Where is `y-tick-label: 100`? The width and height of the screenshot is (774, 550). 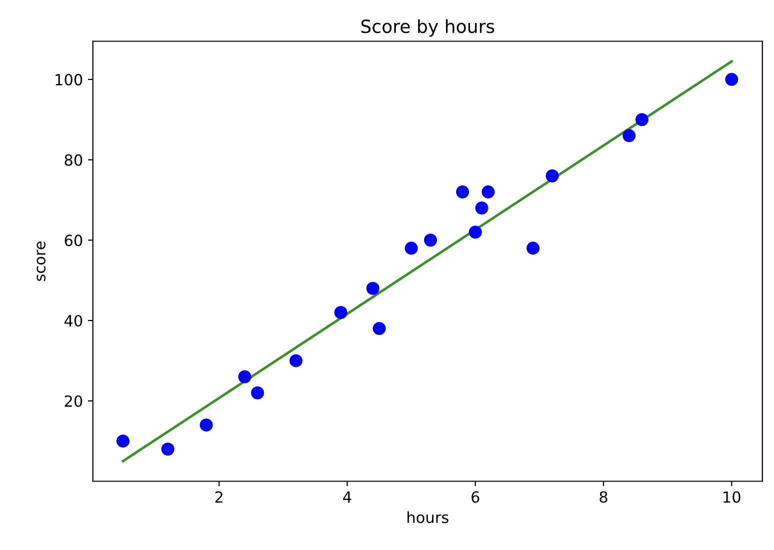 y-tick-label: 100 is located at coordinates (69, 80).